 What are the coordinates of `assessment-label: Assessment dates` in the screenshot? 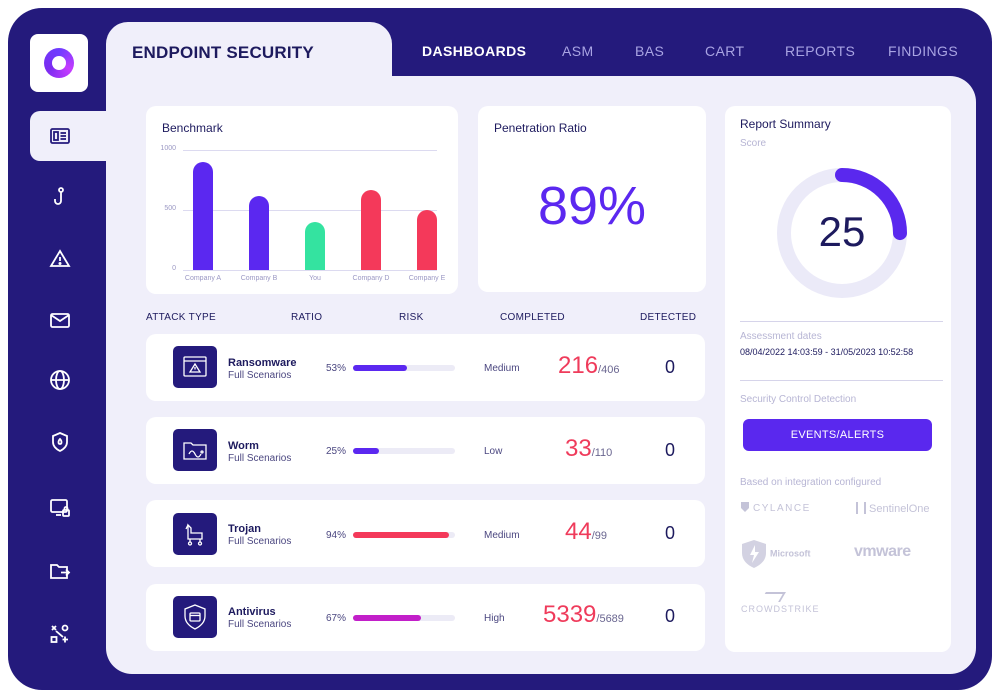 It's located at (781, 336).